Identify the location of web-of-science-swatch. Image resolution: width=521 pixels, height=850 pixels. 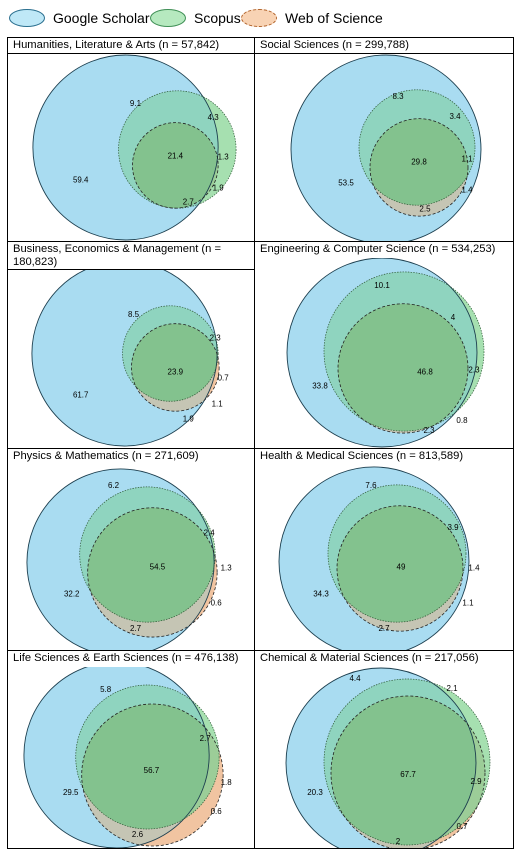
(259, 18).